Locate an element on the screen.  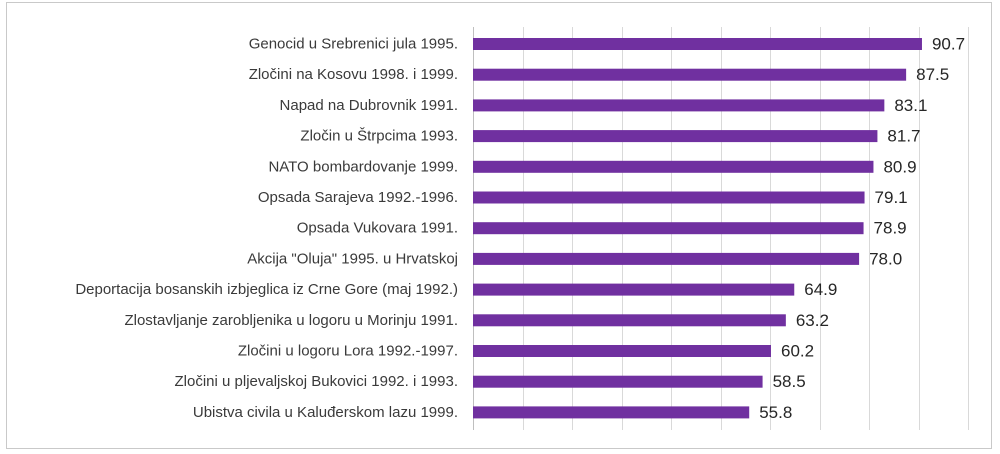
data-label: 78.9 is located at coordinates (890, 228).